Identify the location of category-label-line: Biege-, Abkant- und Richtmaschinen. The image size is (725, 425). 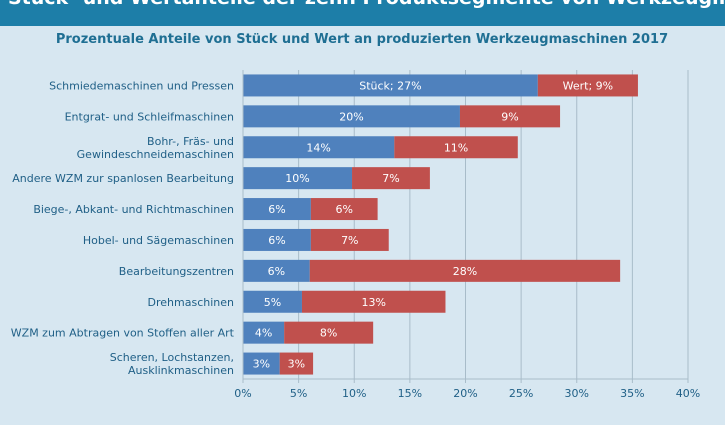
(133, 209).